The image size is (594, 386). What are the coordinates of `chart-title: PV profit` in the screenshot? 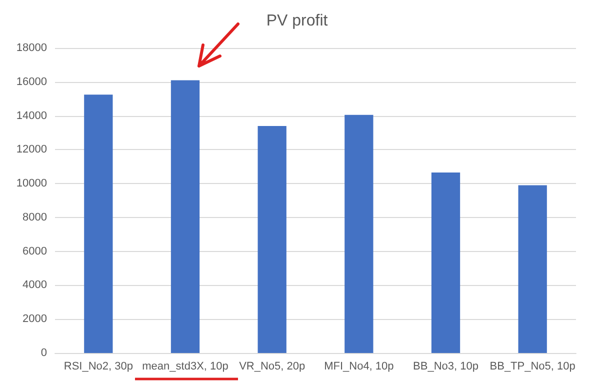 It's located at (297, 21).